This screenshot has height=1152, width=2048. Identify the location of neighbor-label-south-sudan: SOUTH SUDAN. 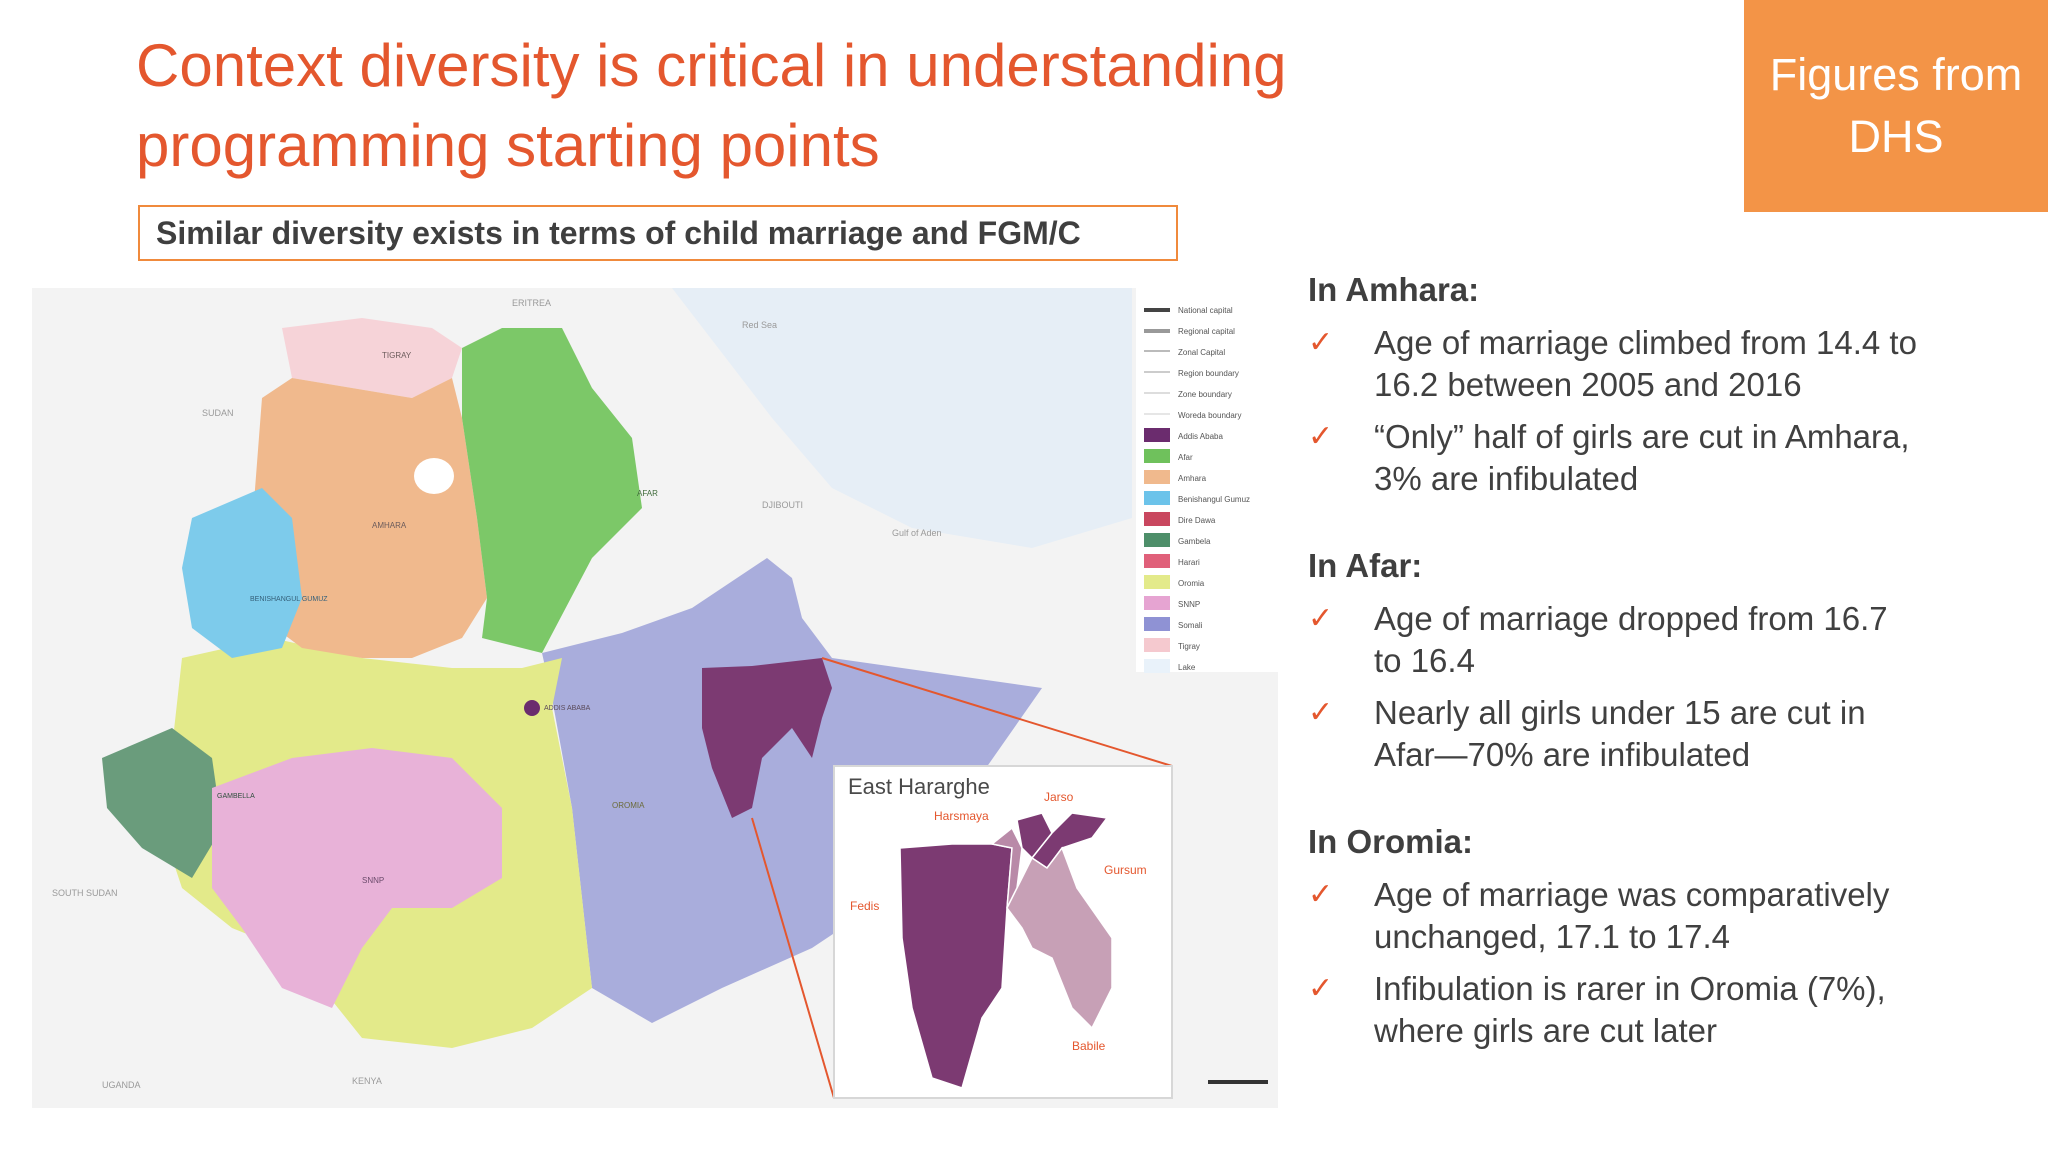
(85, 893).